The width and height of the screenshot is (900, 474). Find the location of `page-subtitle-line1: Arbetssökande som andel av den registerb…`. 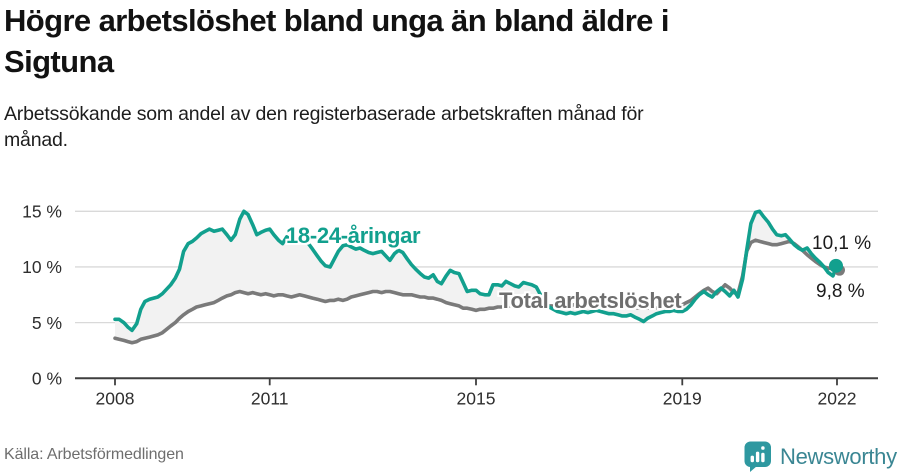

page-subtitle-line1: Arbetssökande som andel av den registerb… is located at coordinates (324, 114).